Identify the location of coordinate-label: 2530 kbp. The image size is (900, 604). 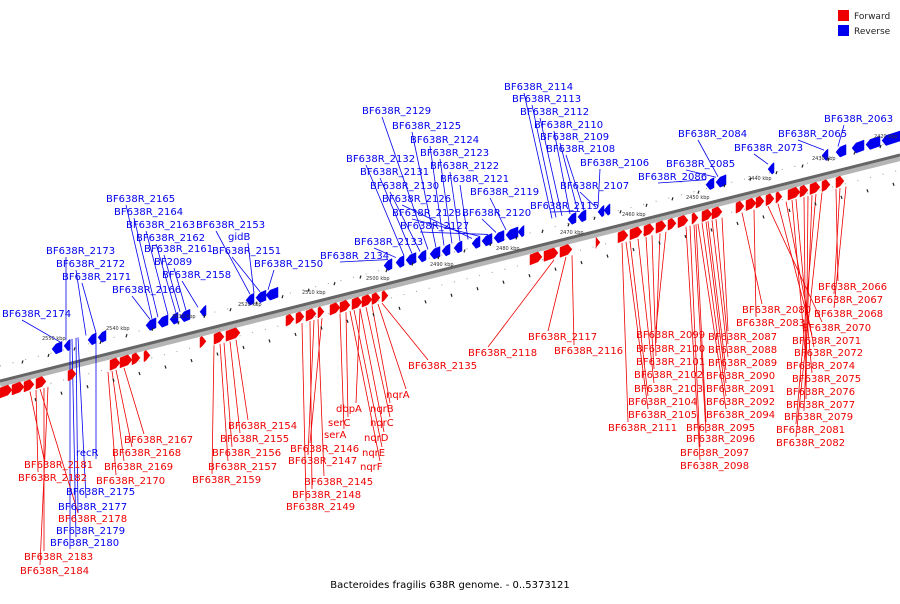
(184, 317).